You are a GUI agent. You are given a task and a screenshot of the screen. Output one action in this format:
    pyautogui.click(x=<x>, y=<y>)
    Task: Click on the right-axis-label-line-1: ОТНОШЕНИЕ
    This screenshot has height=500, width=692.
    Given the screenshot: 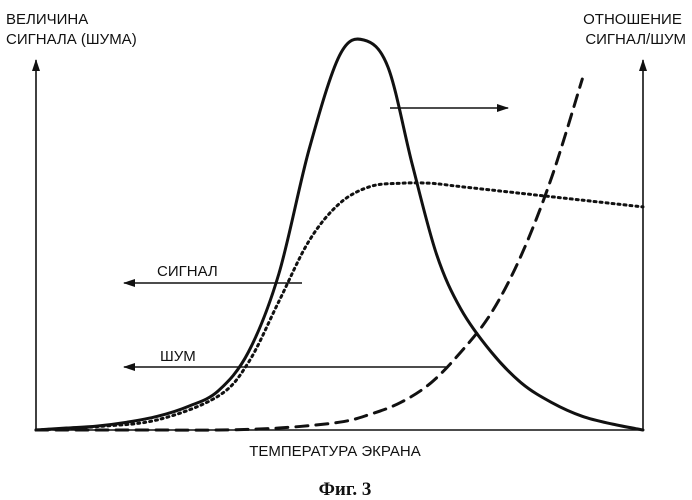 What is the action you would take?
    pyautogui.click(x=632, y=19)
    